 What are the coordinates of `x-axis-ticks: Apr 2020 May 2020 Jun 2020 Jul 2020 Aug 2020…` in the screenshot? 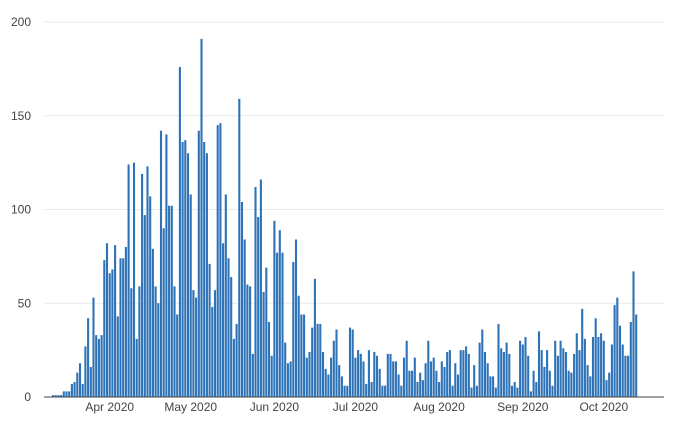 It's located at (356, 407).